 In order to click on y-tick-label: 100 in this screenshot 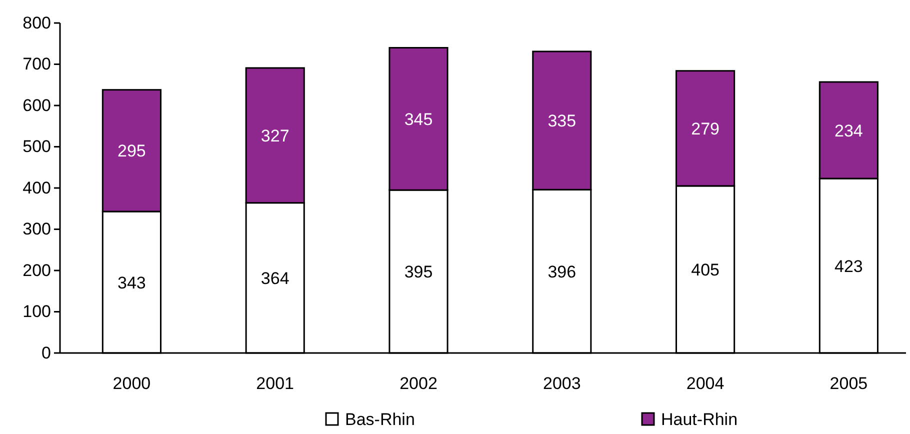, I will do `click(36, 312)`.